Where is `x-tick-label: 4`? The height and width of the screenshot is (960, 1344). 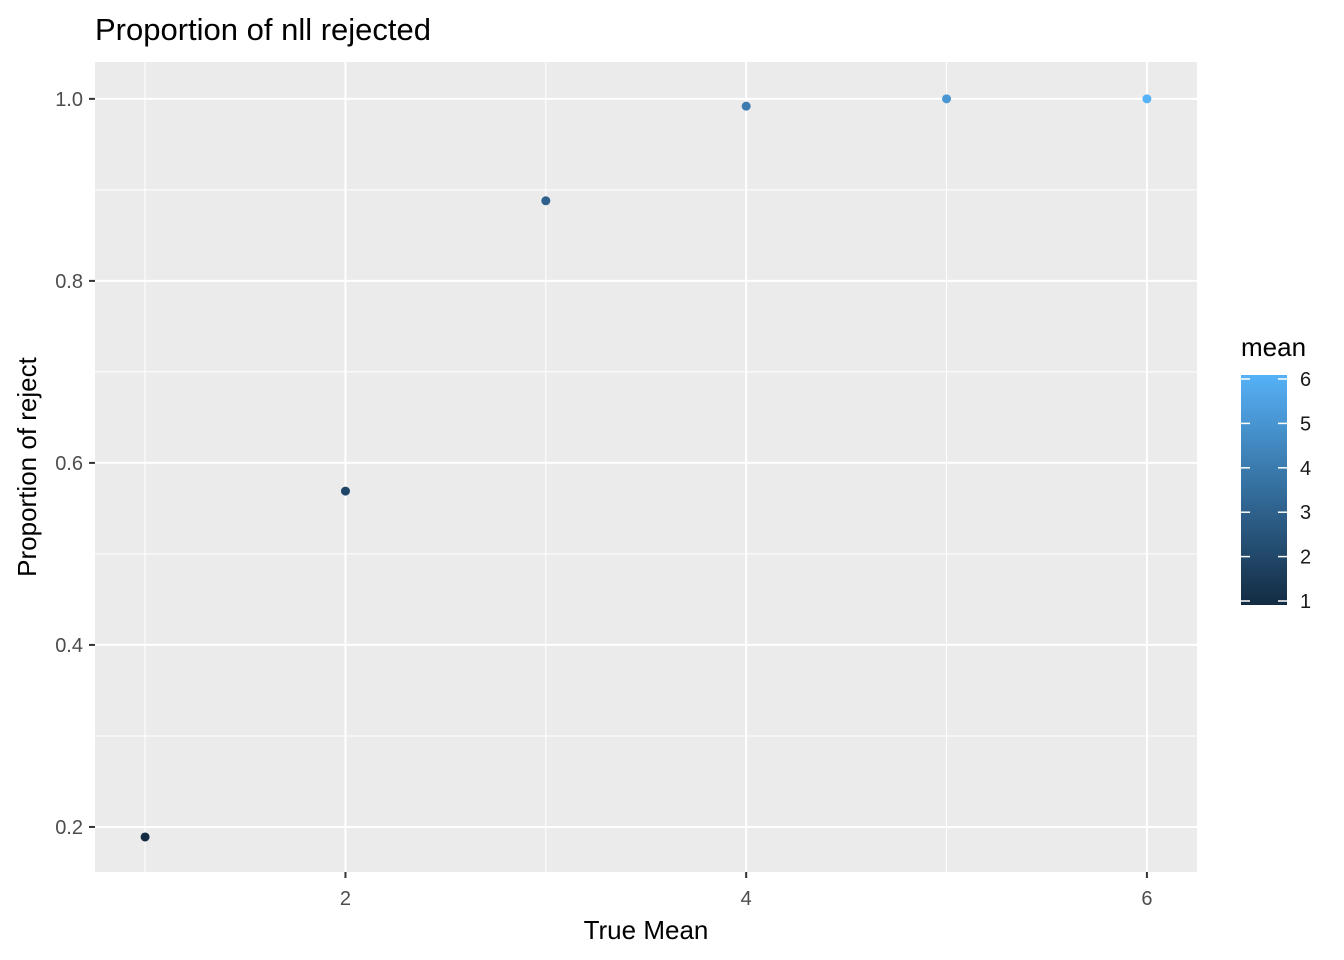
x-tick-label: 4 is located at coordinates (746, 899).